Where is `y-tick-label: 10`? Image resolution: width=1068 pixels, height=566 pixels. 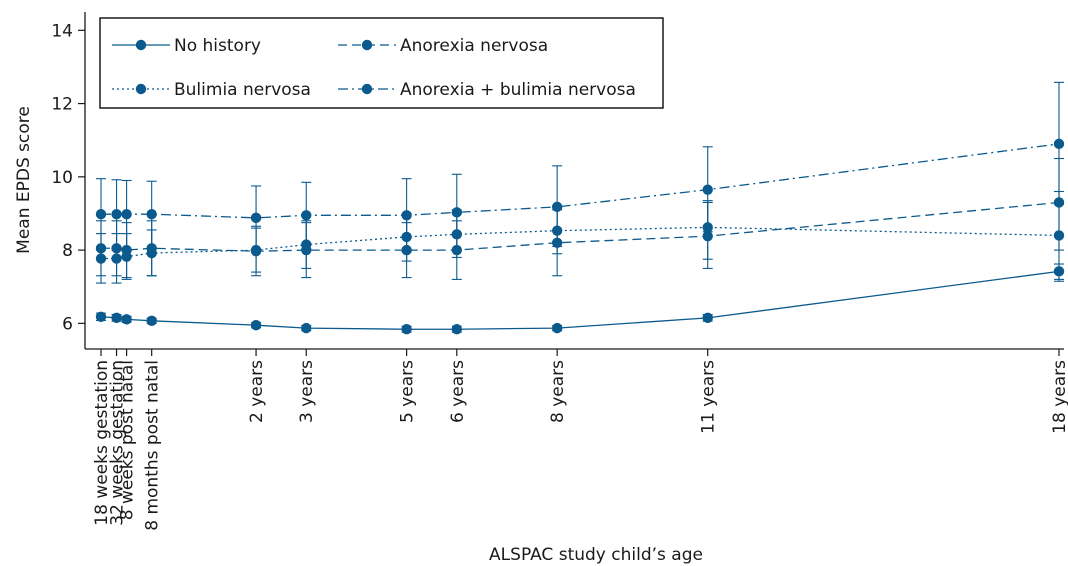
y-tick-label: 10 is located at coordinates (62, 178).